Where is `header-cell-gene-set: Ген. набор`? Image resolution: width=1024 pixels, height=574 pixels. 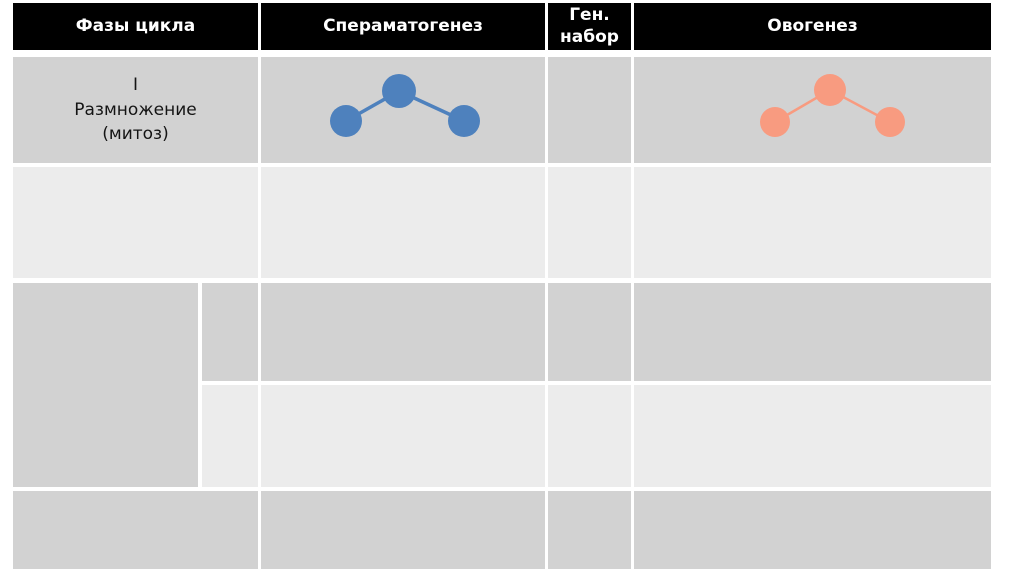
header-cell-gene-set: Ген. набор is located at coordinates (589, 26).